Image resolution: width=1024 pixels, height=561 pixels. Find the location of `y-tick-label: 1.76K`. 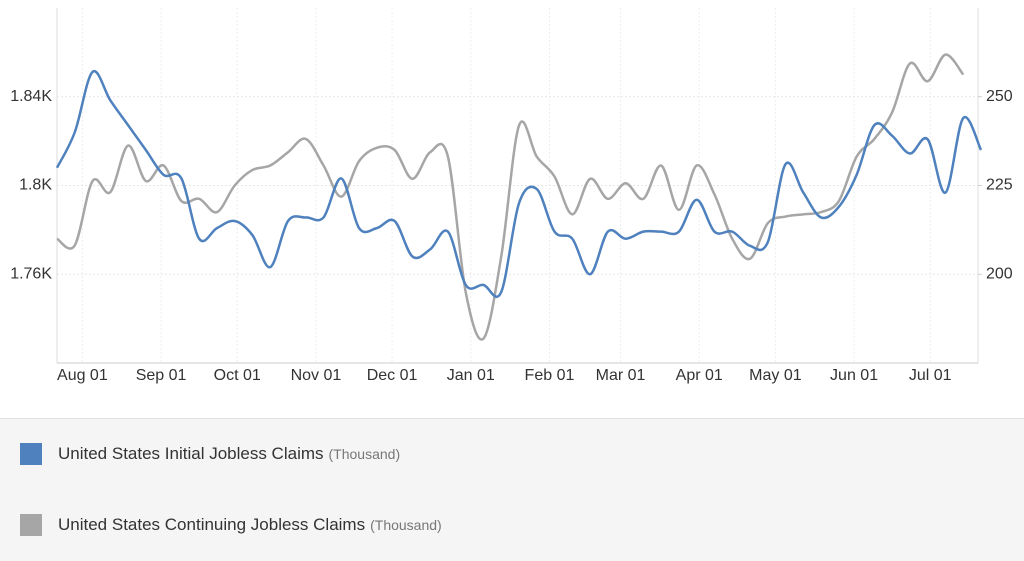

y-tick-label: 1.76K is located at coordinates (31, 273).